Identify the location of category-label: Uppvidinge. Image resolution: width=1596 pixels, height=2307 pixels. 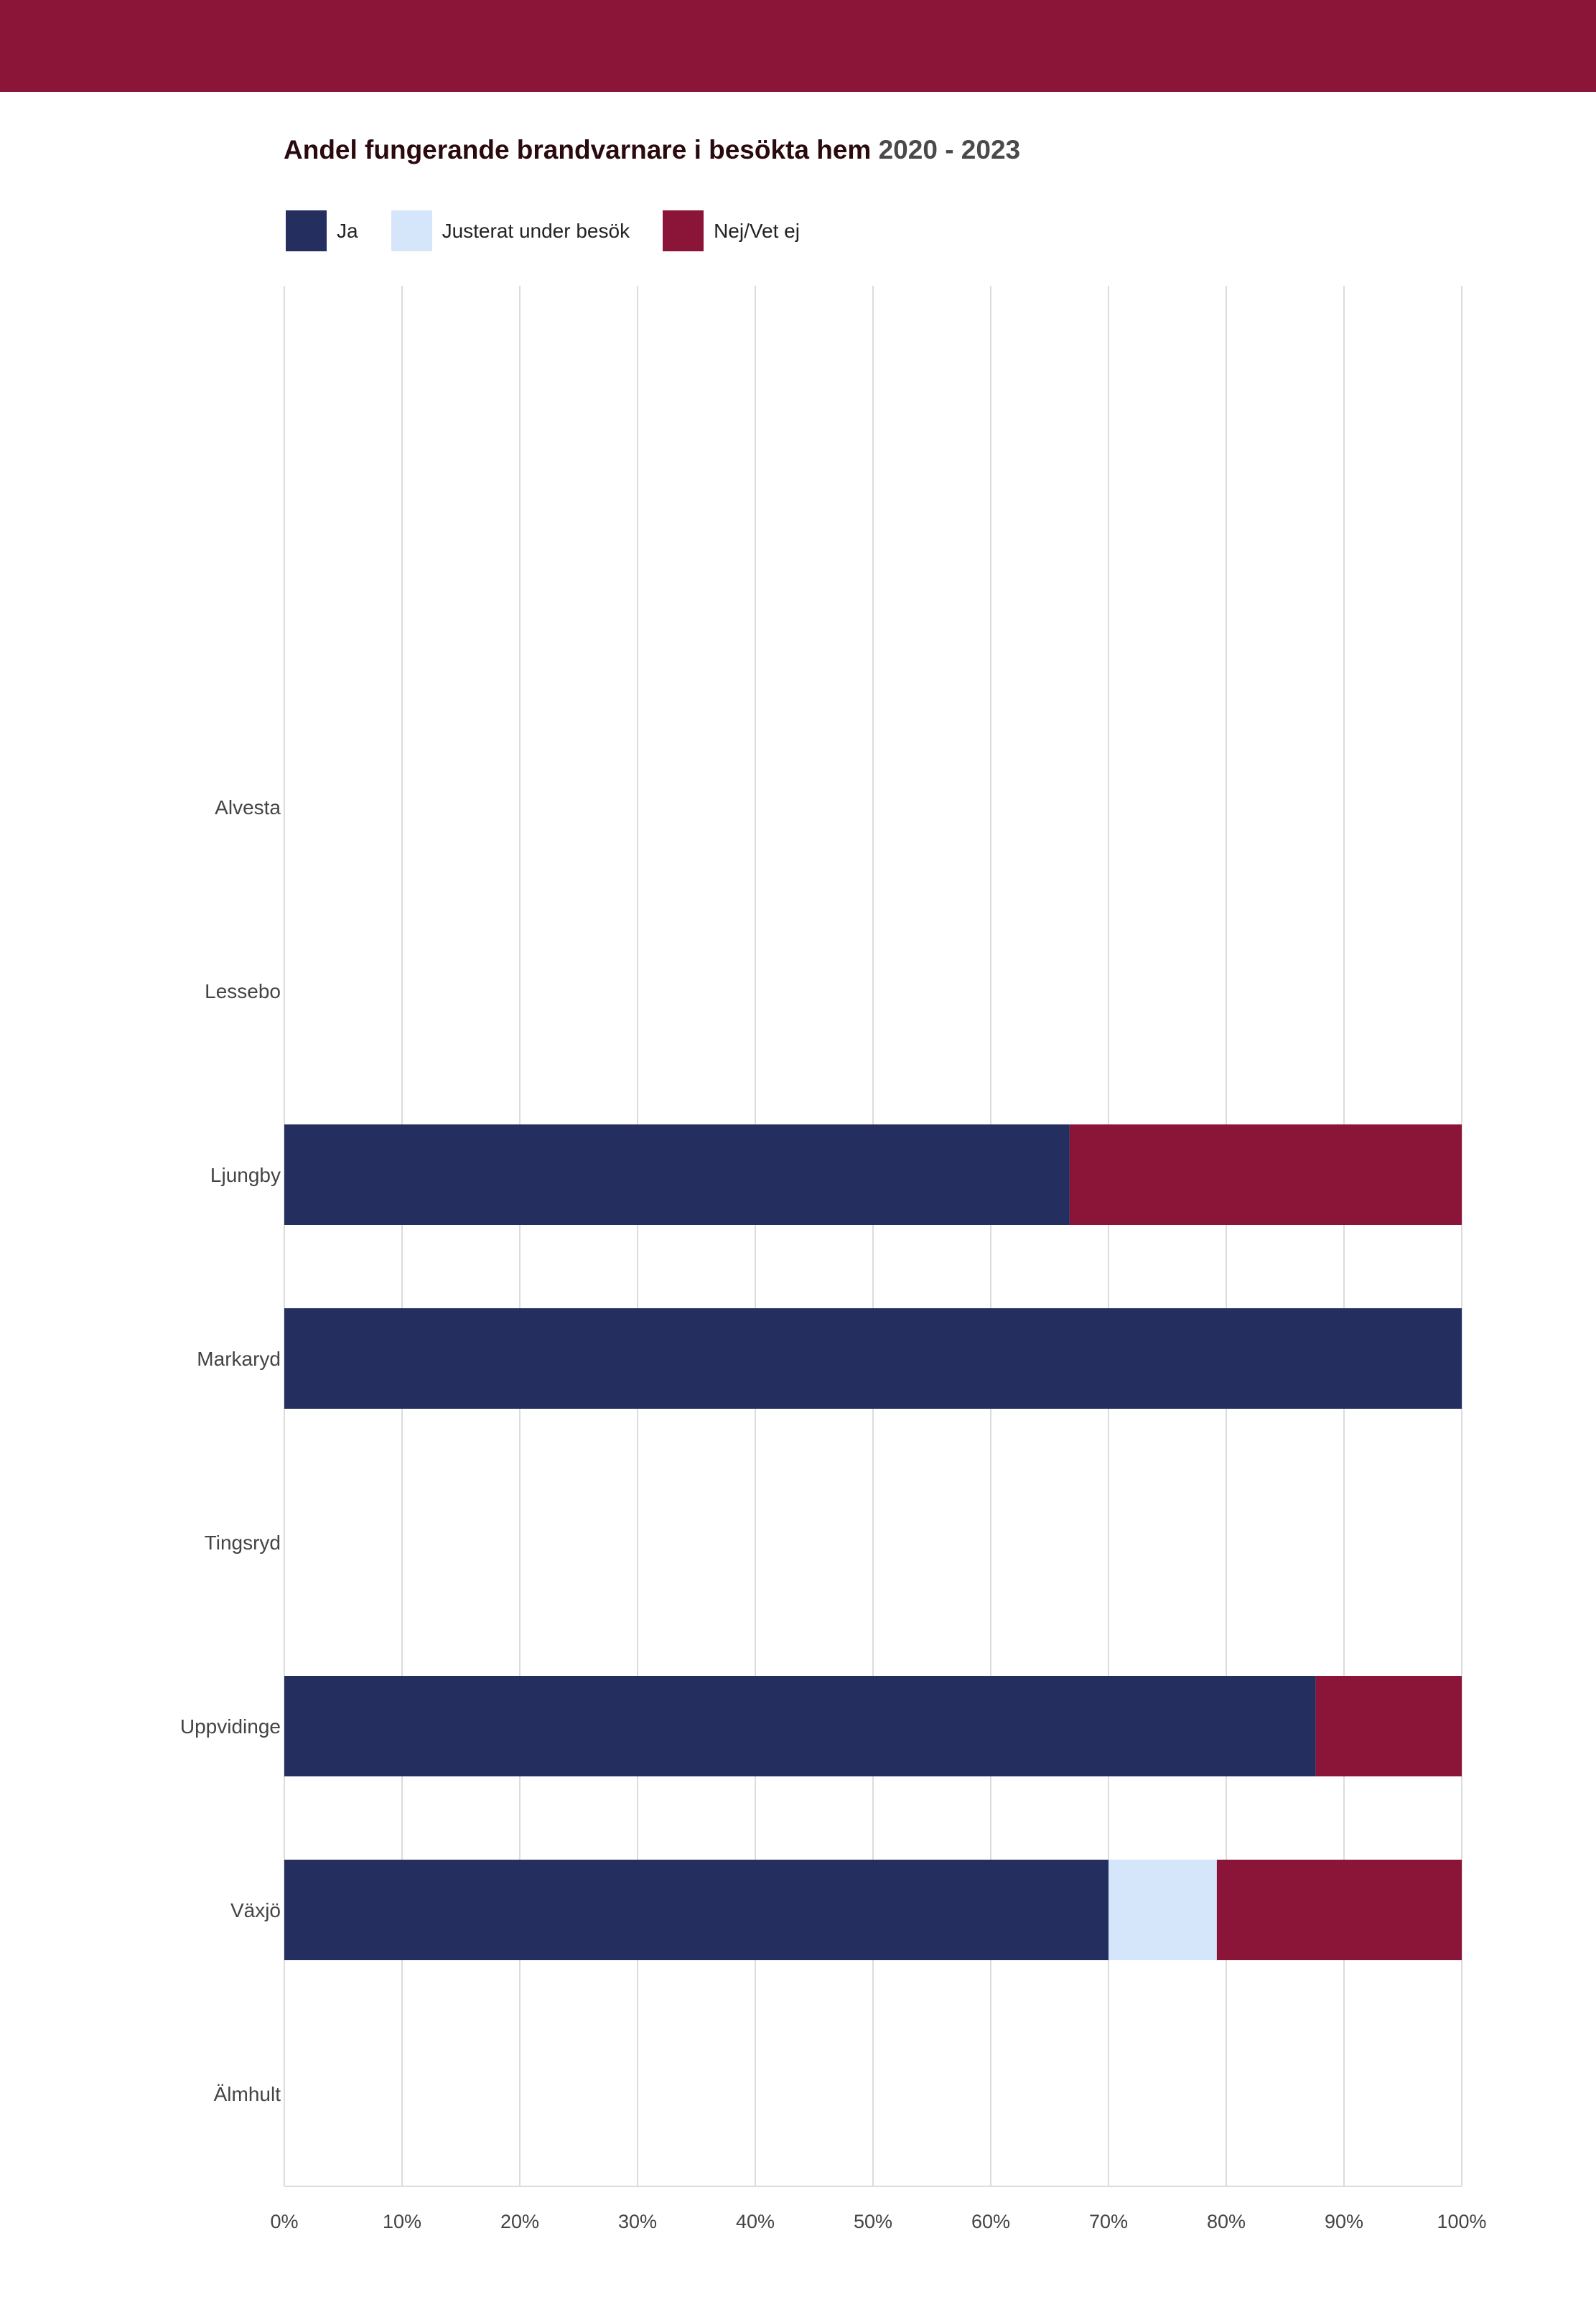
(230, 1727).